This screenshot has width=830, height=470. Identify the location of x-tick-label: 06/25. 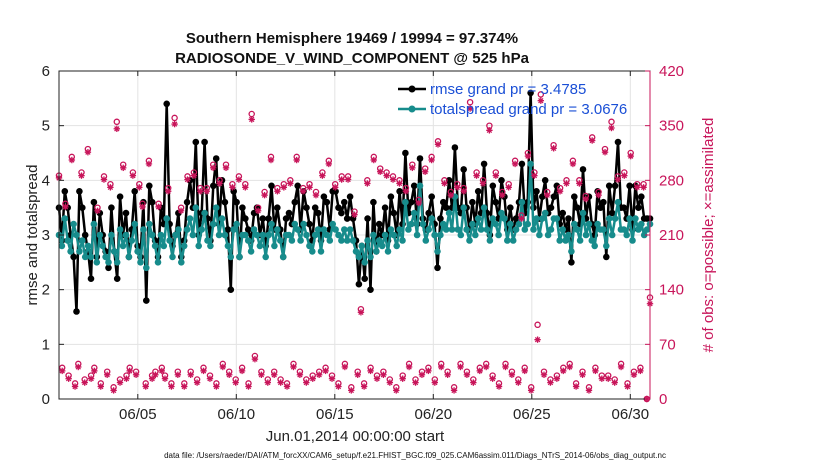
(532, 414).